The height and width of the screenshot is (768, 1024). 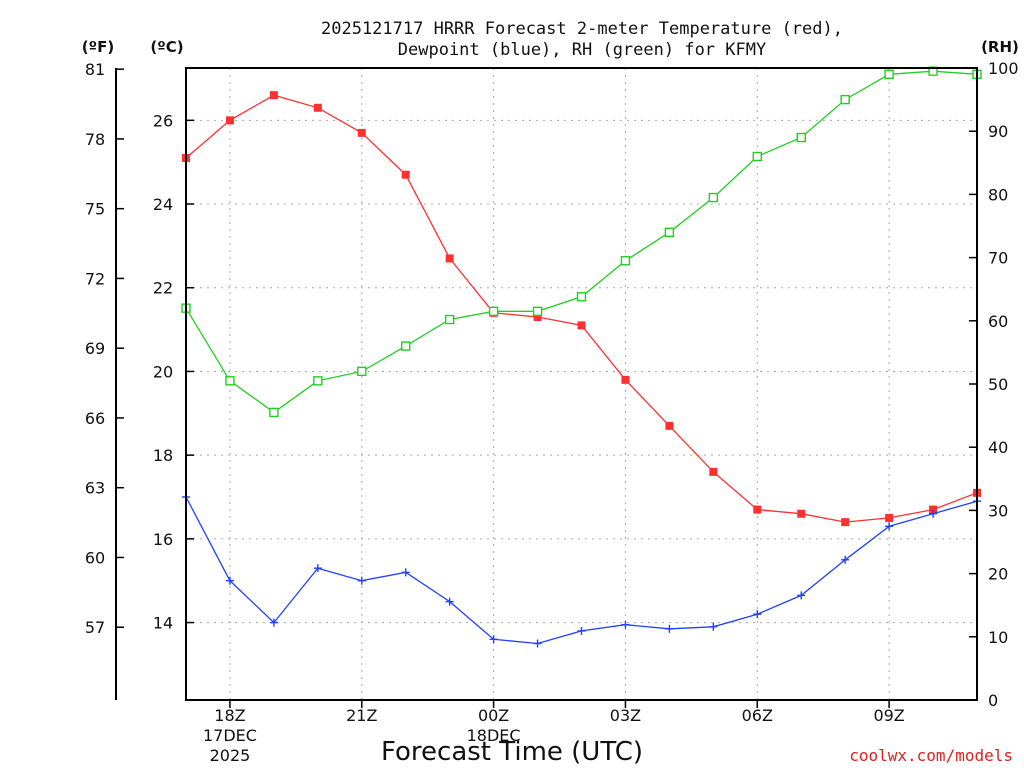 What do you see at coordinates (163, 120) in the screenshot?
I see `c-tick-label: 26` at bounding box center [163, 120].